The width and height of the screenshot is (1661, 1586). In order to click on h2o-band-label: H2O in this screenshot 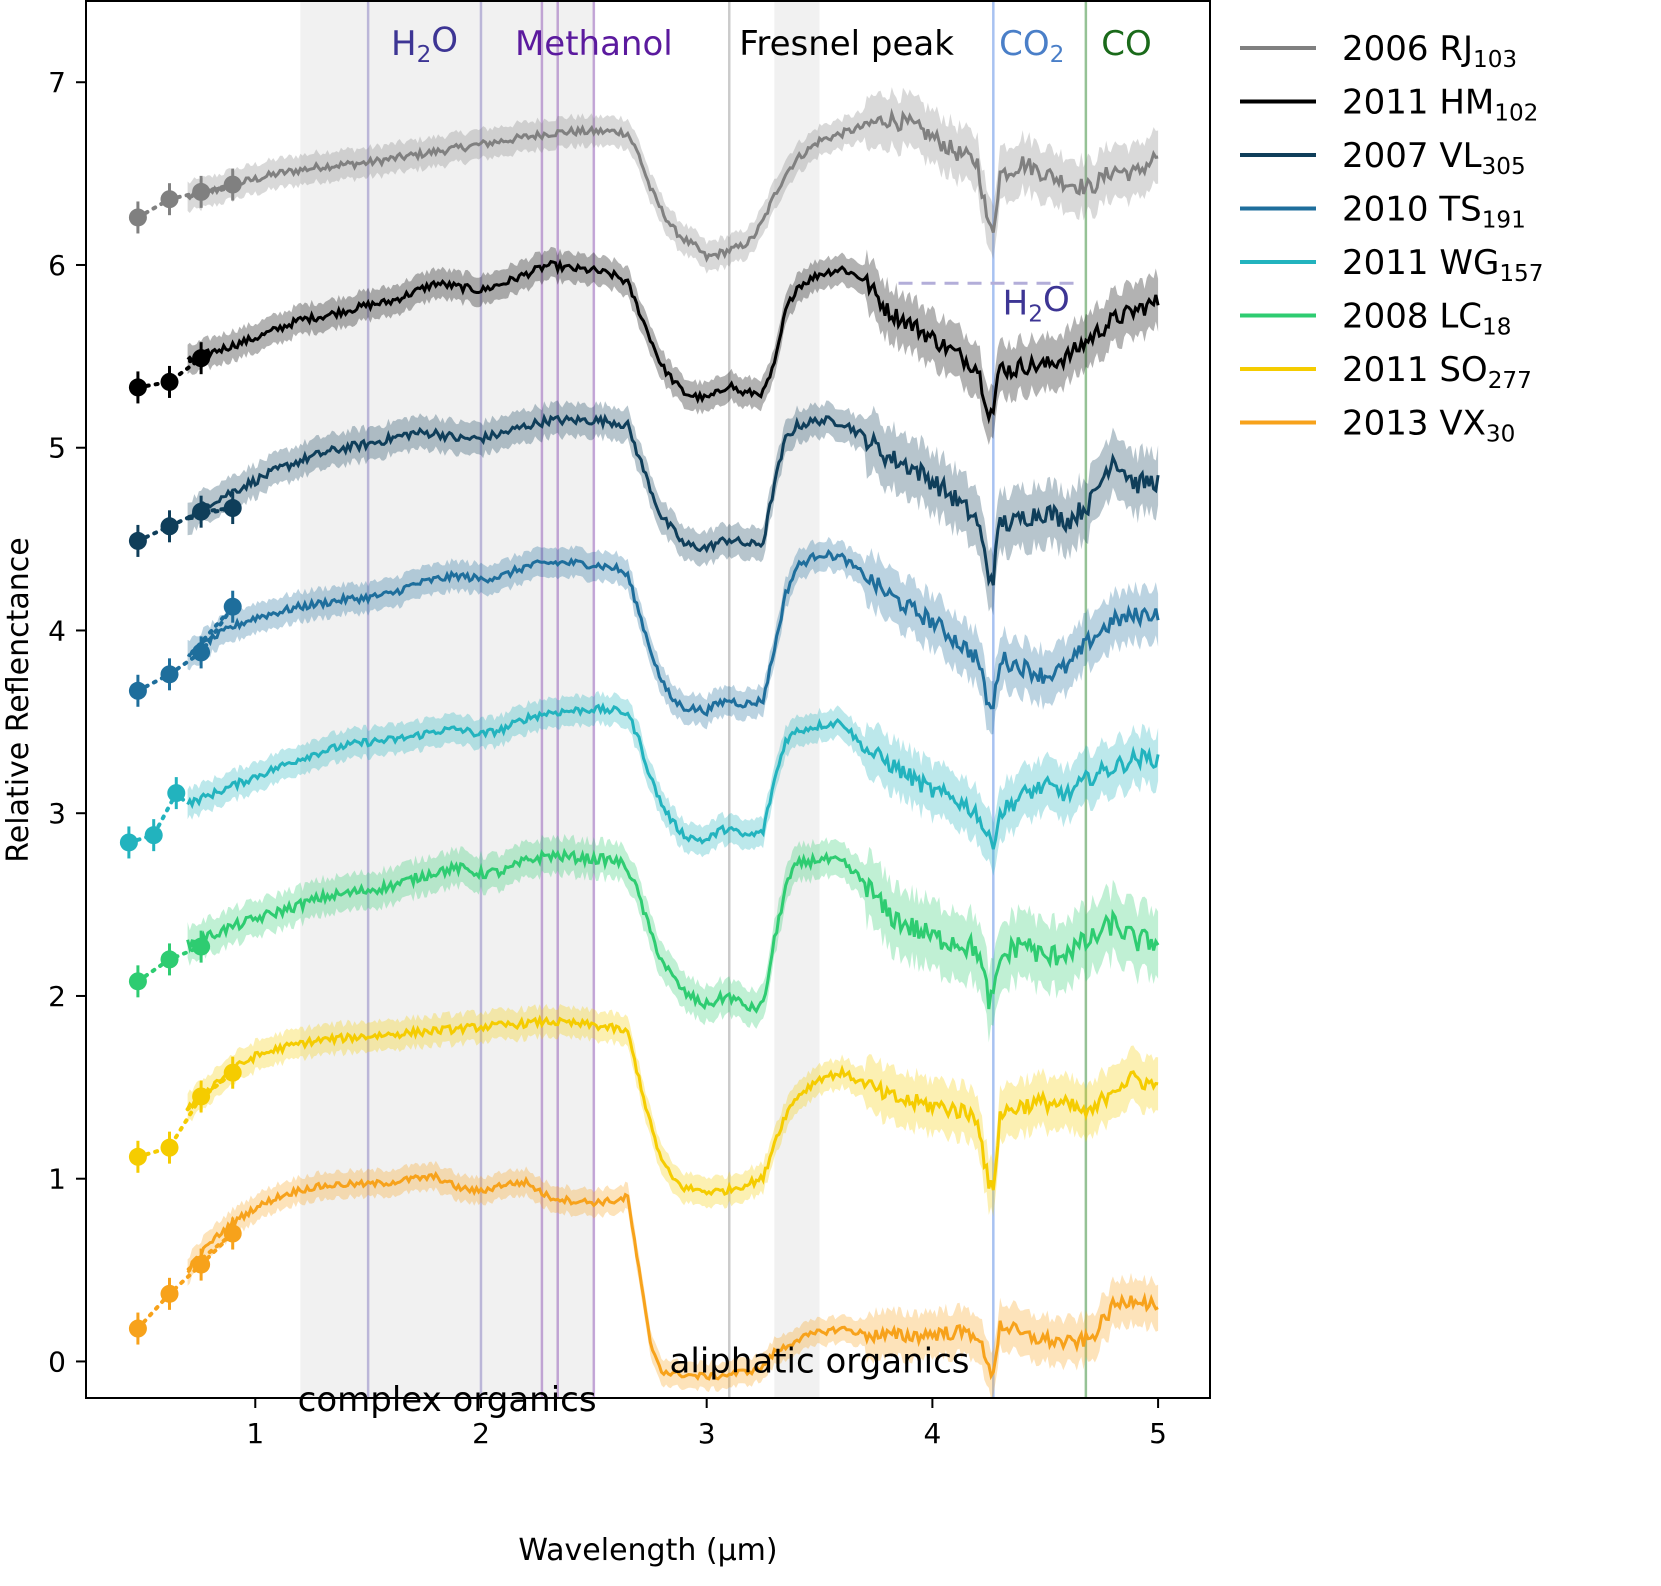, I will do `click(1036, 303)`.